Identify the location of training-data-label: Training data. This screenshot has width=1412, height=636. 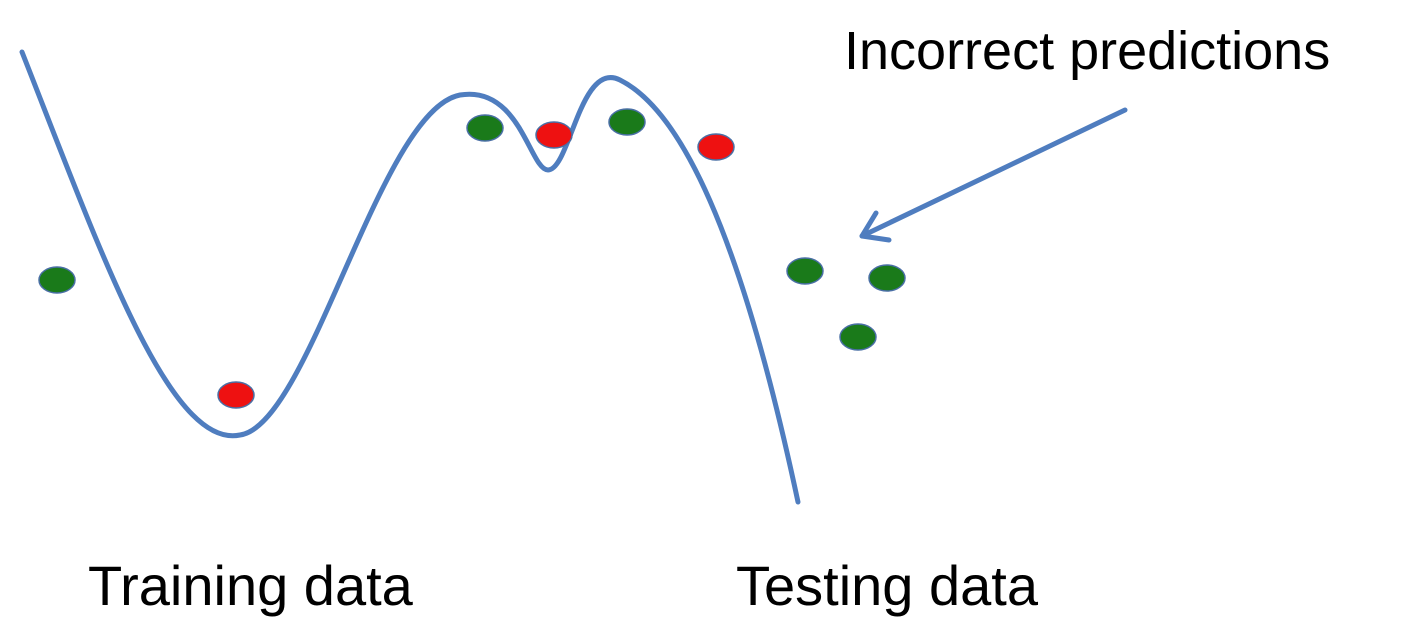
(250, 585).